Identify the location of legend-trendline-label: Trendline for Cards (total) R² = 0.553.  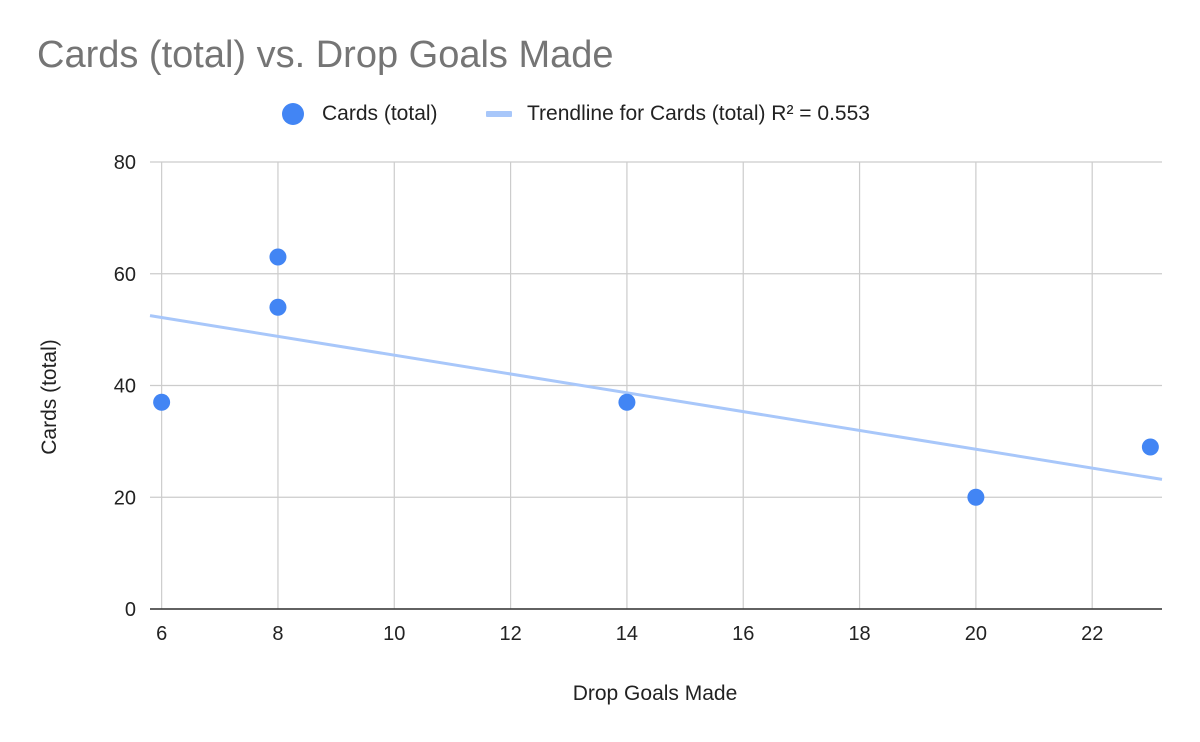
(698, 113).